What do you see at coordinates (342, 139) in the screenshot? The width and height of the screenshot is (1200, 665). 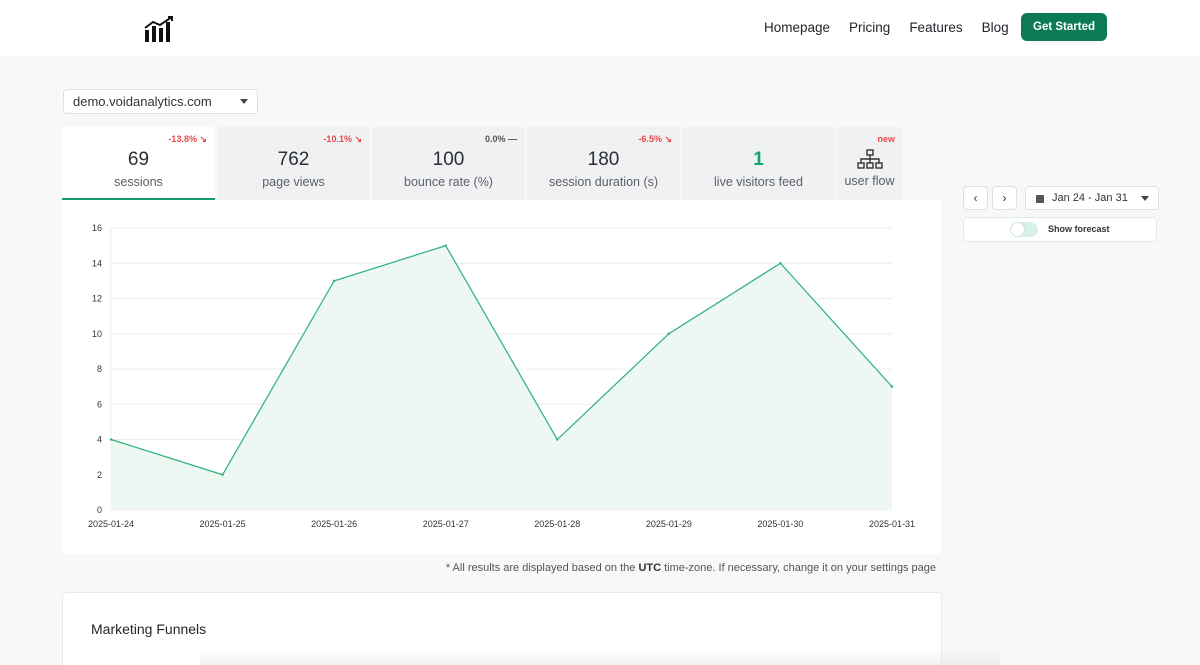 I see `page-views-delta: -10.1% ↘` at bounding box center [342, 139].